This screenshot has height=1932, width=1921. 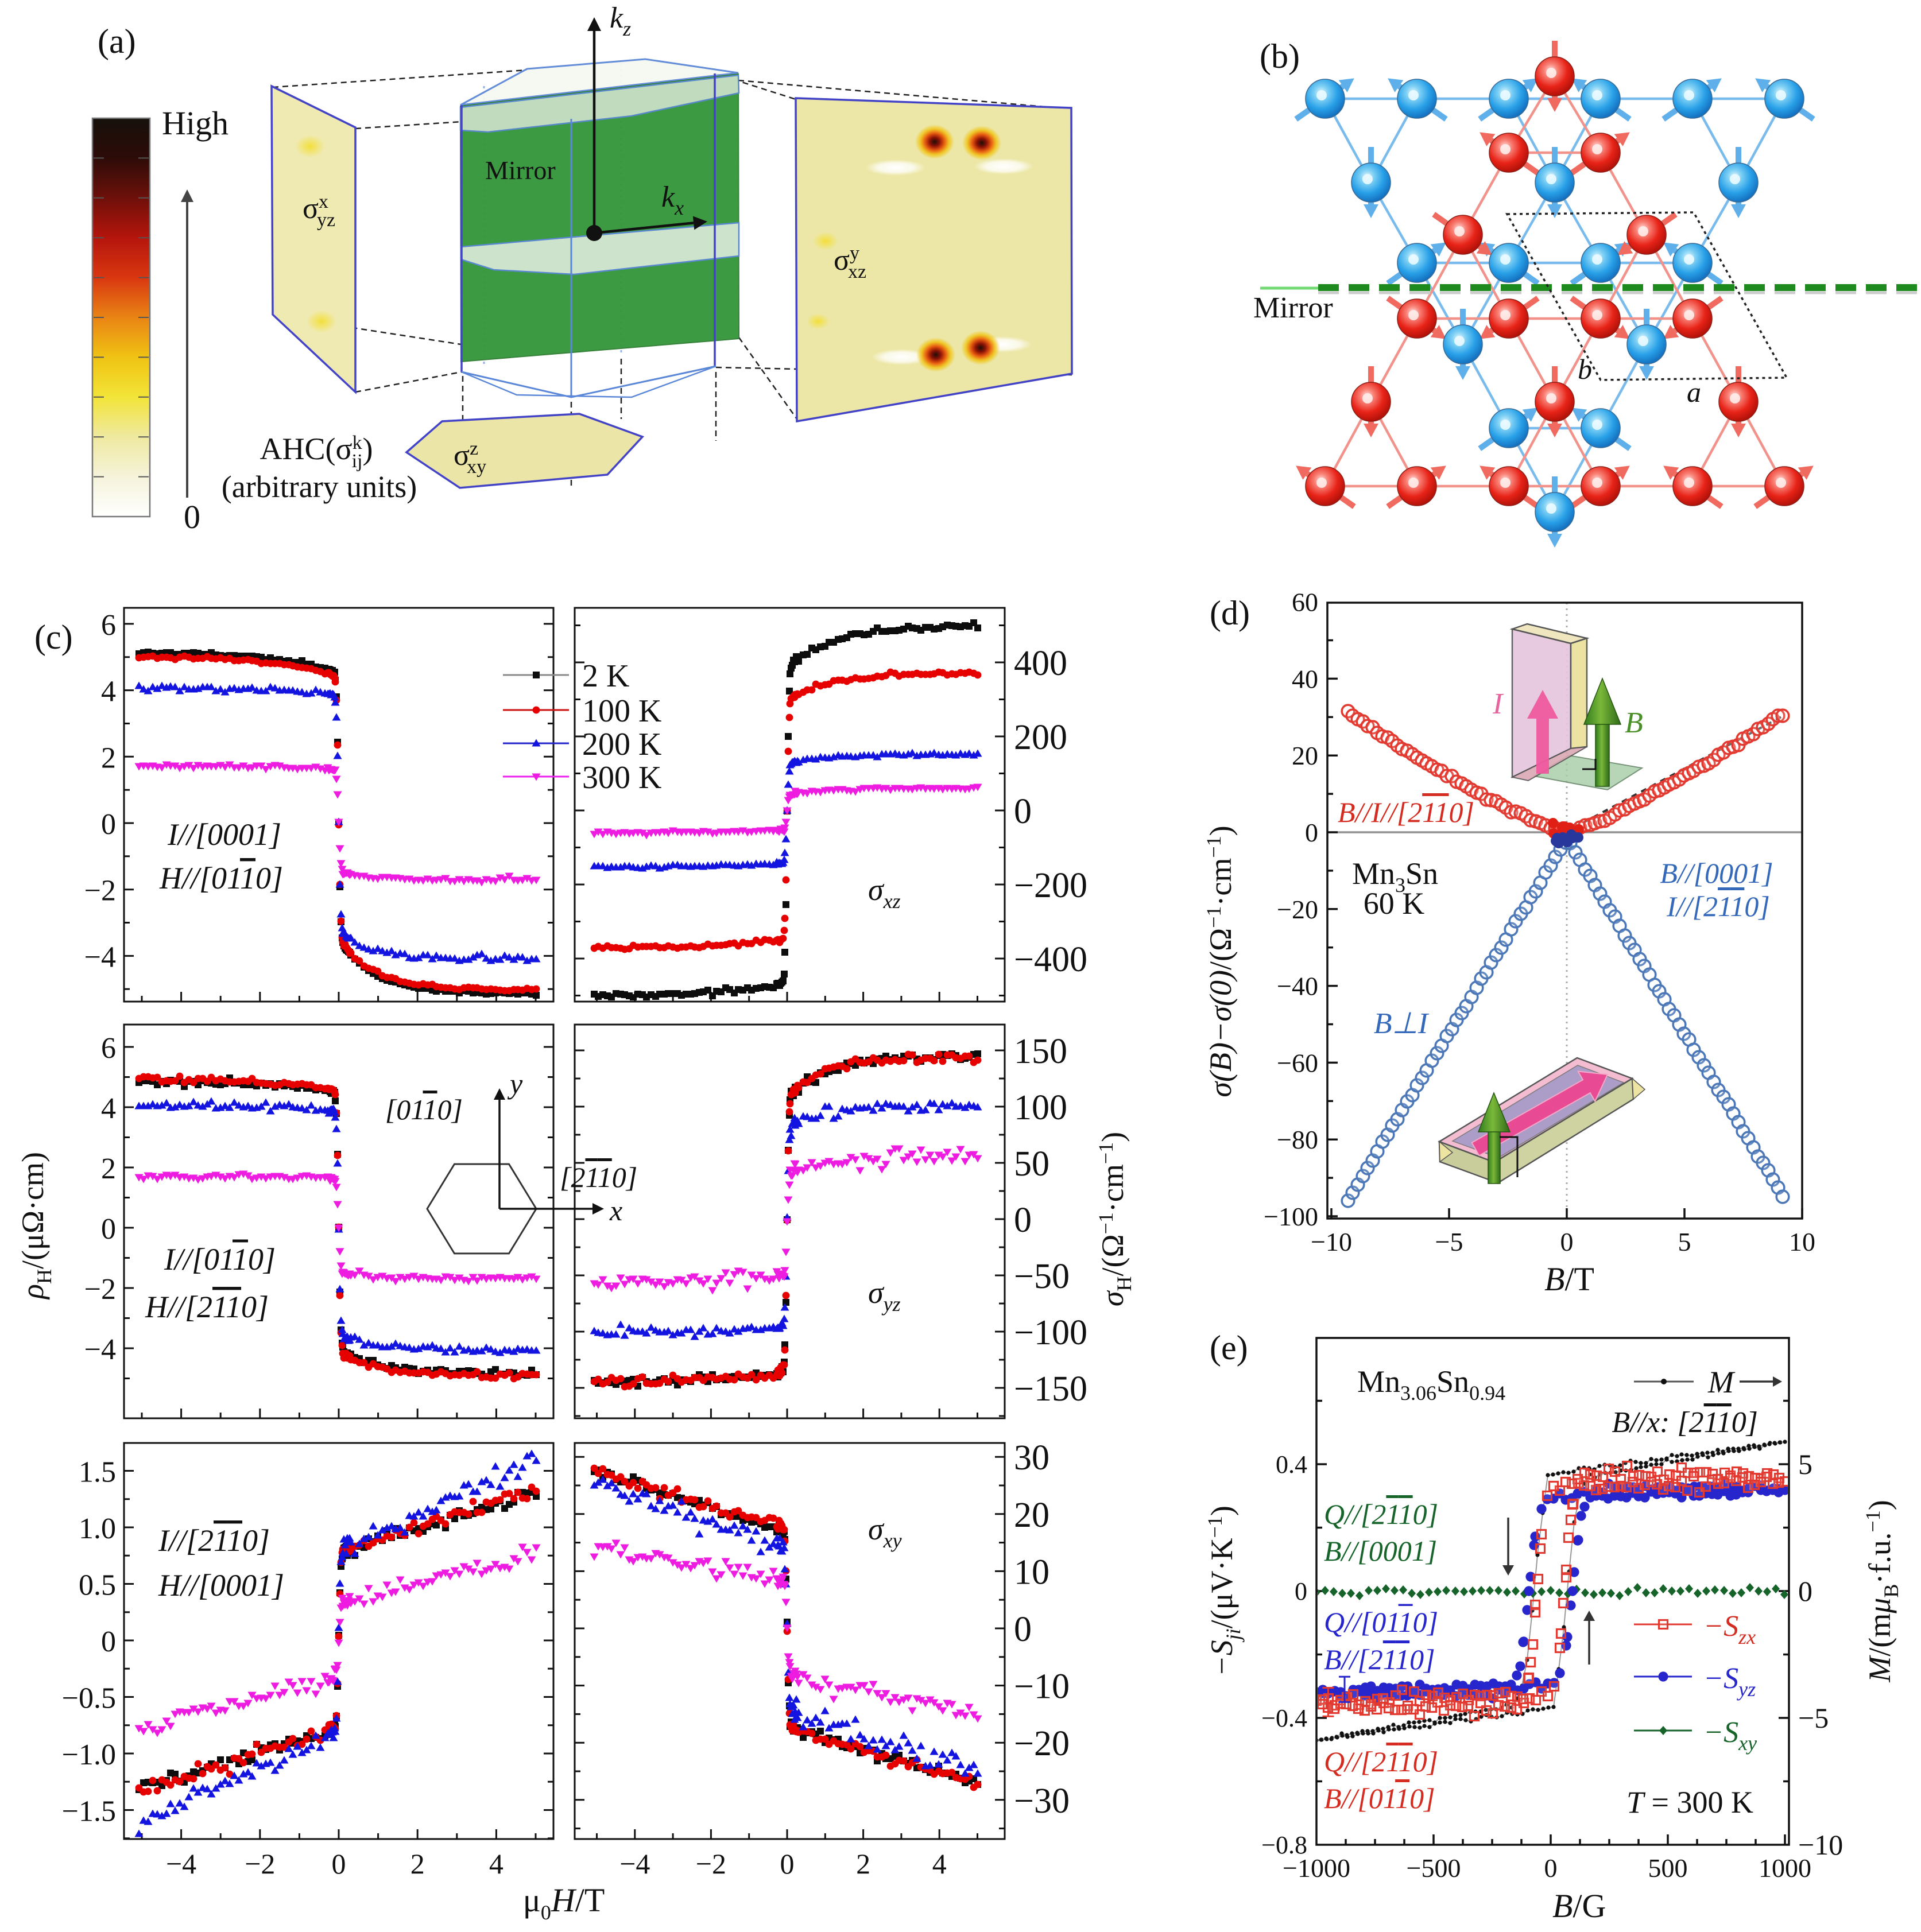 What do you see at coordinates (220, 1259) in the screenshot?
I see `svg-text: I//[0110]` at bounding box center [220, 1259].